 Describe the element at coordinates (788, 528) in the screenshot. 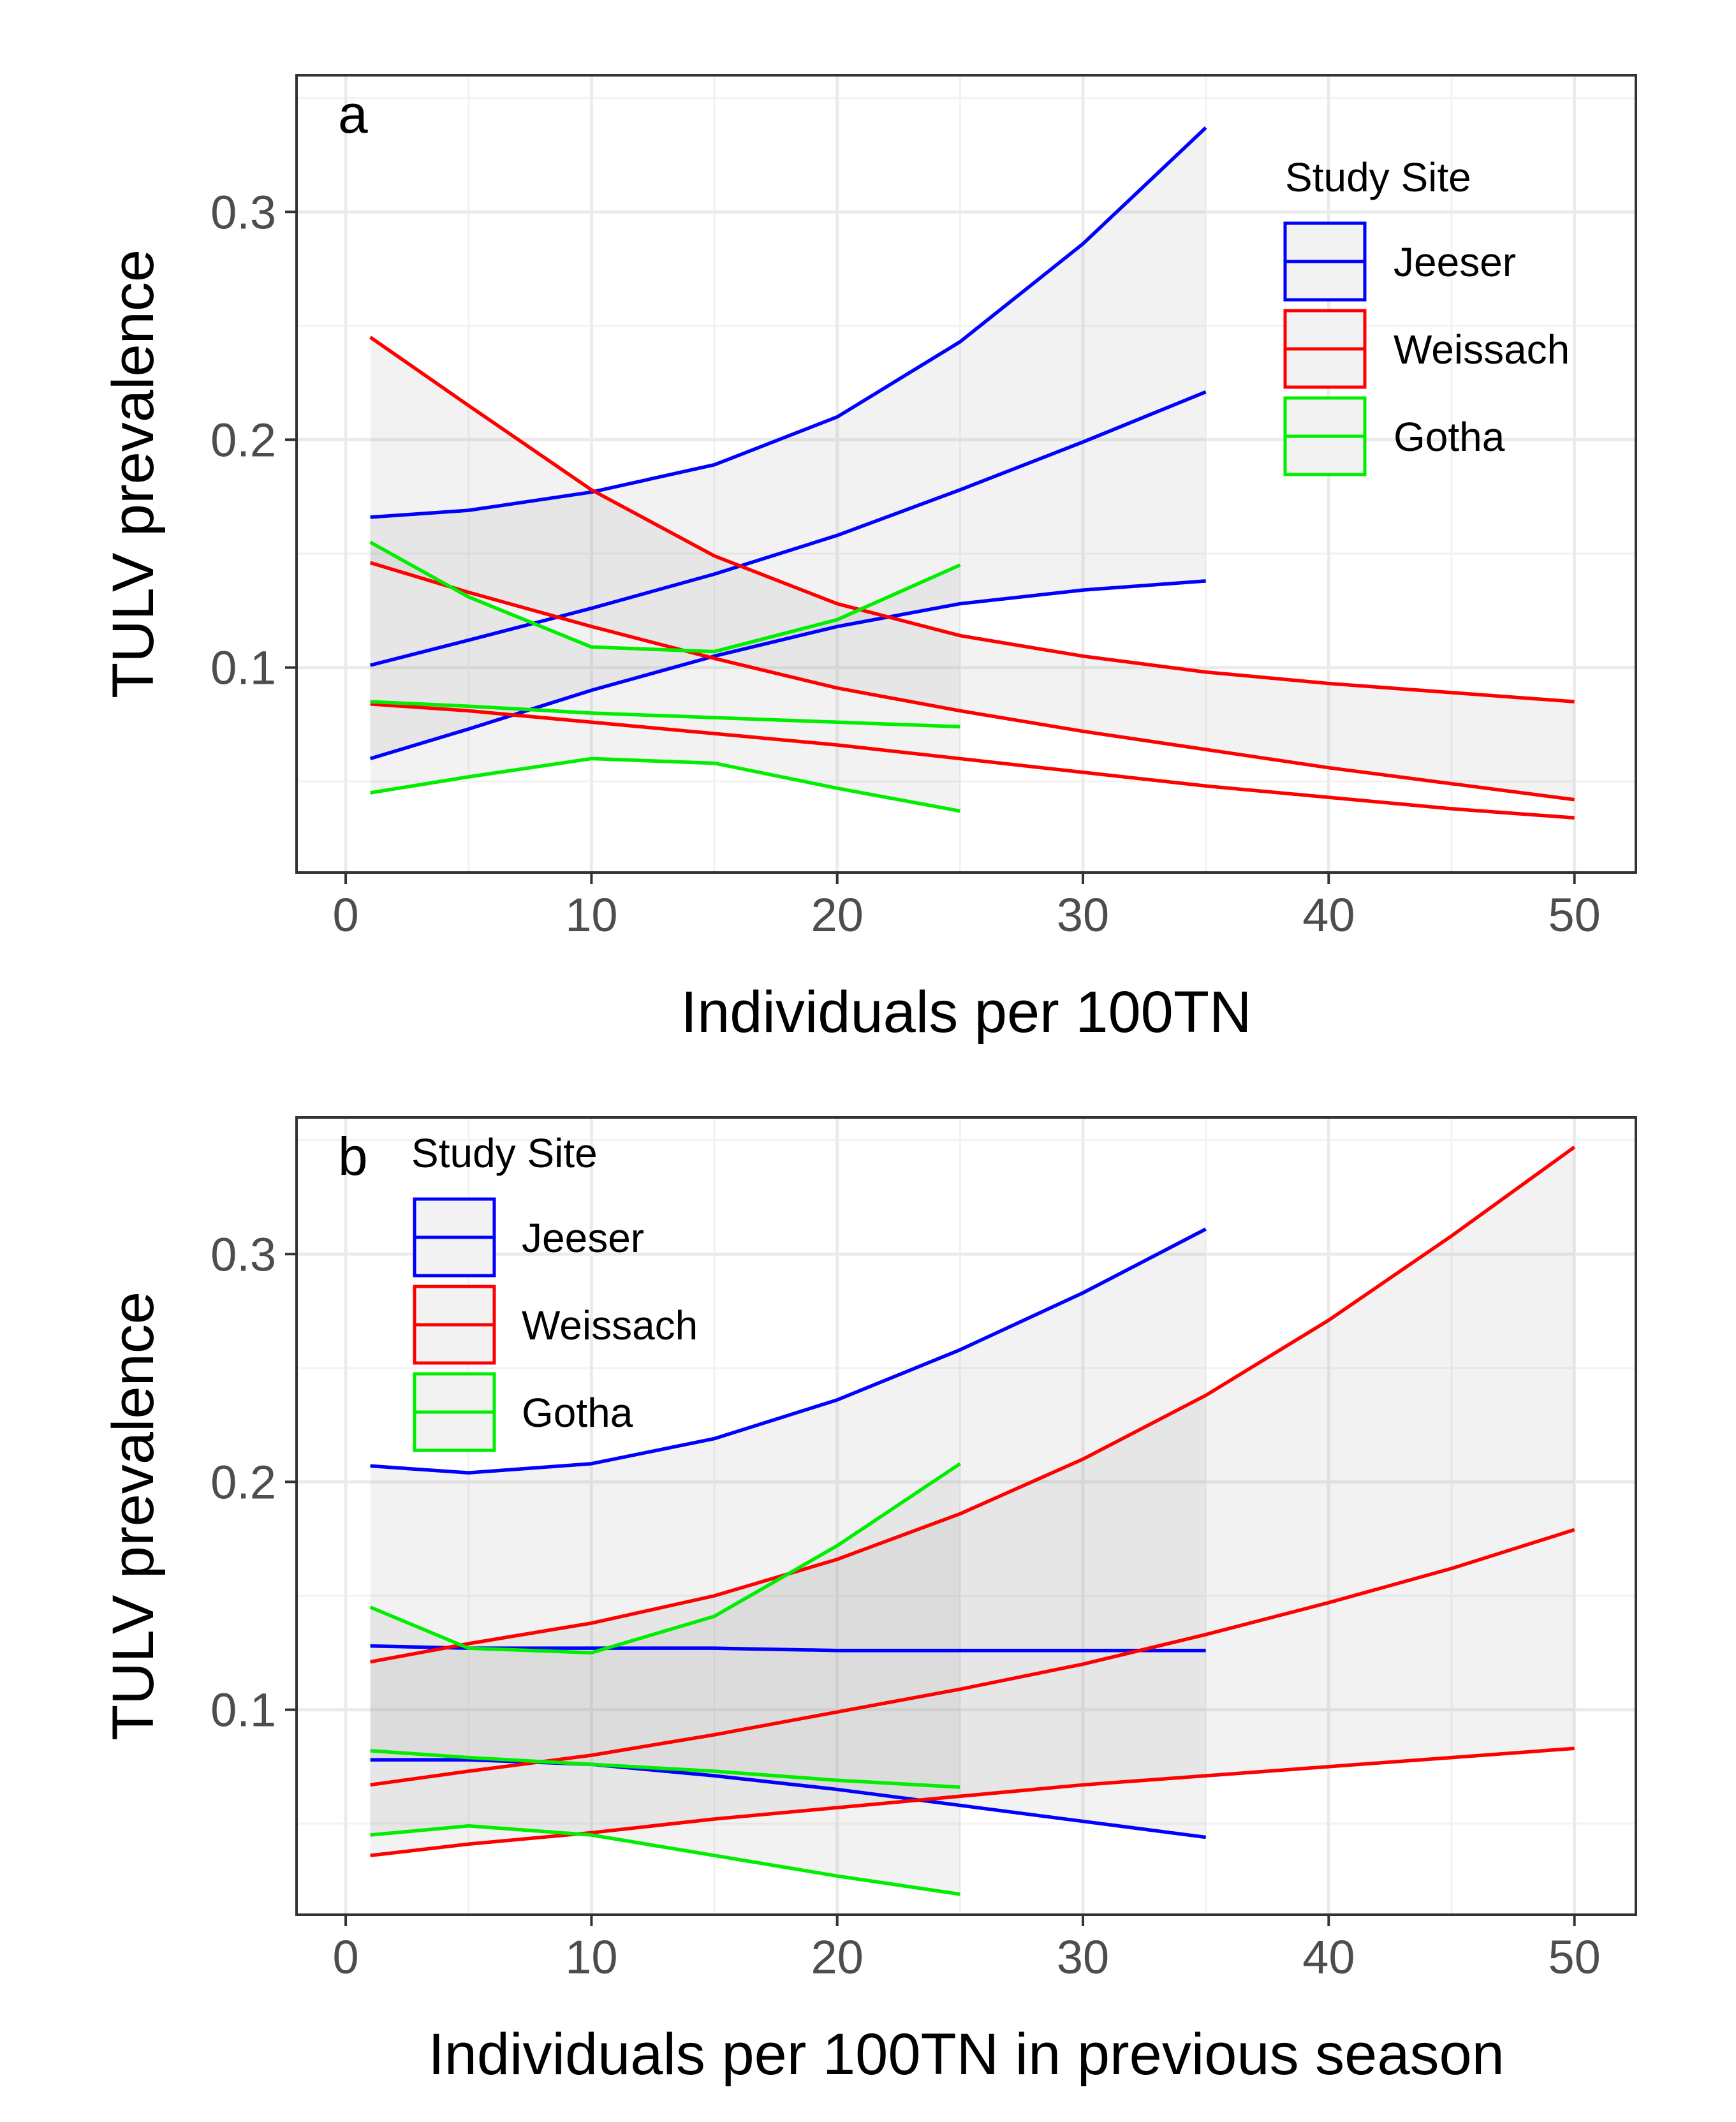

I see `line-jeeser-fit` at that location.